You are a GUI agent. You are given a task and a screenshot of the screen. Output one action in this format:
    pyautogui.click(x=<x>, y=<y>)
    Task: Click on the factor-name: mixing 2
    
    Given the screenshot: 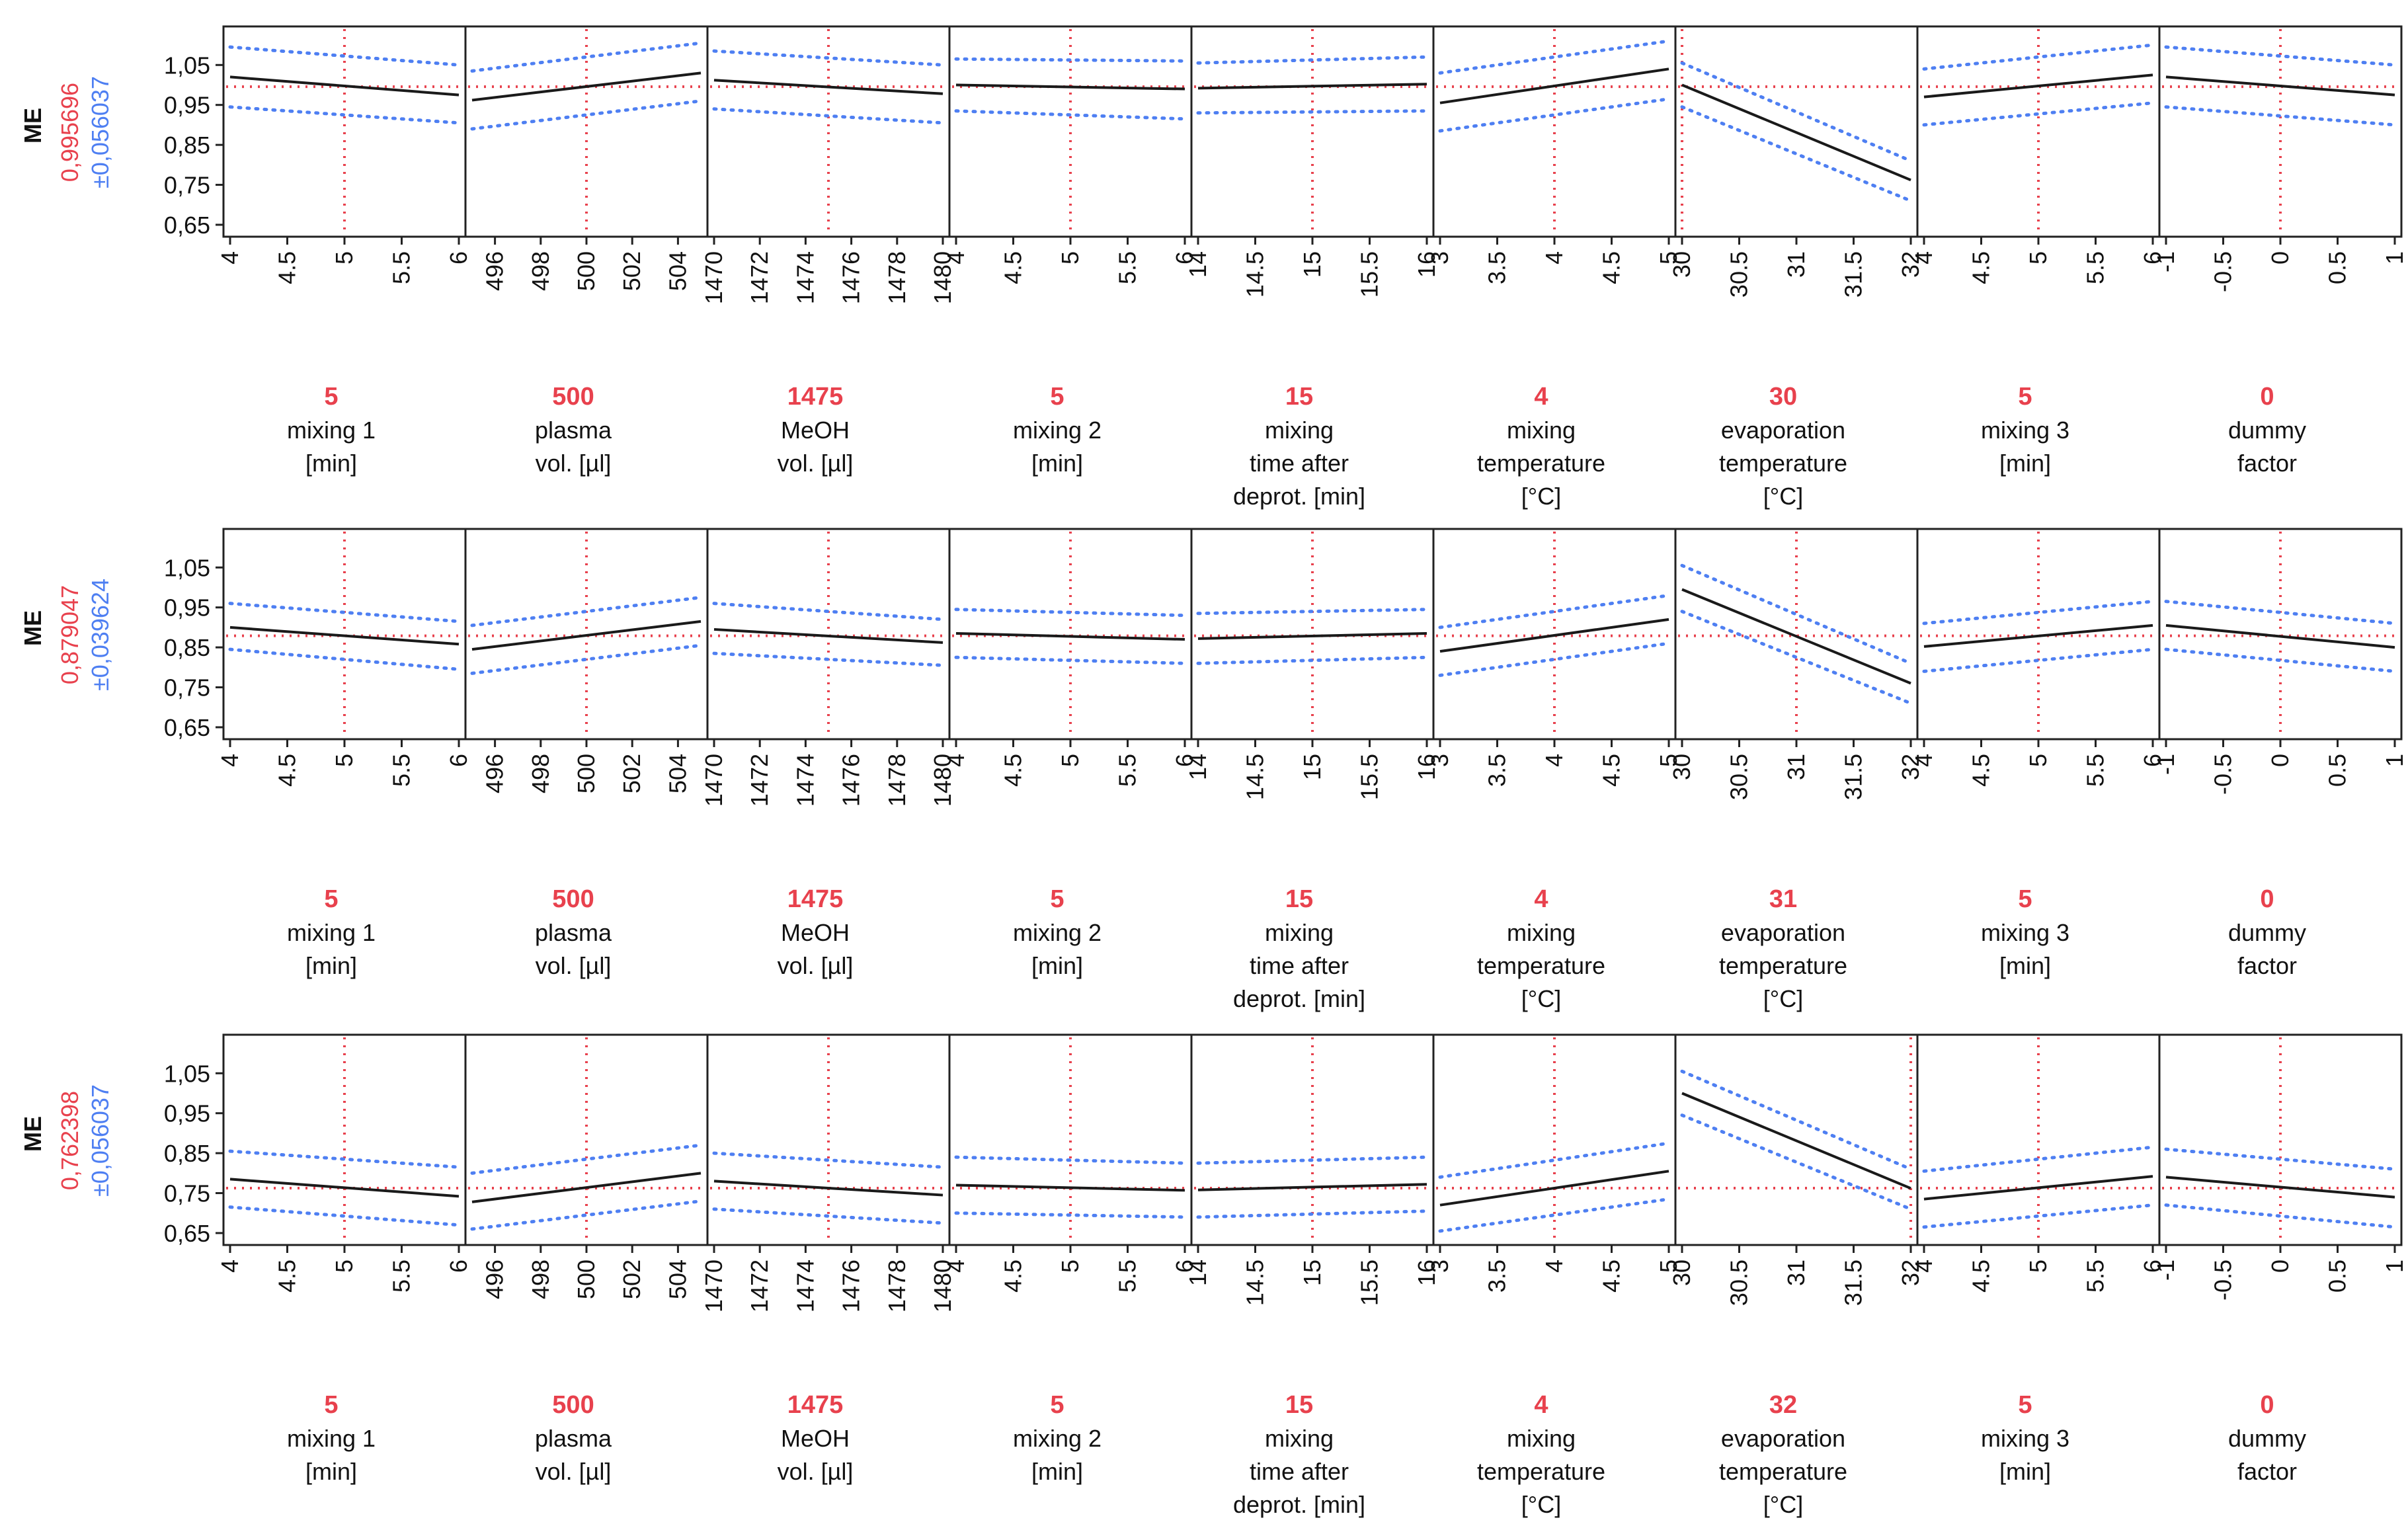 What is the action you would take?
    pyautogui.click(x=1057, y=932)
    